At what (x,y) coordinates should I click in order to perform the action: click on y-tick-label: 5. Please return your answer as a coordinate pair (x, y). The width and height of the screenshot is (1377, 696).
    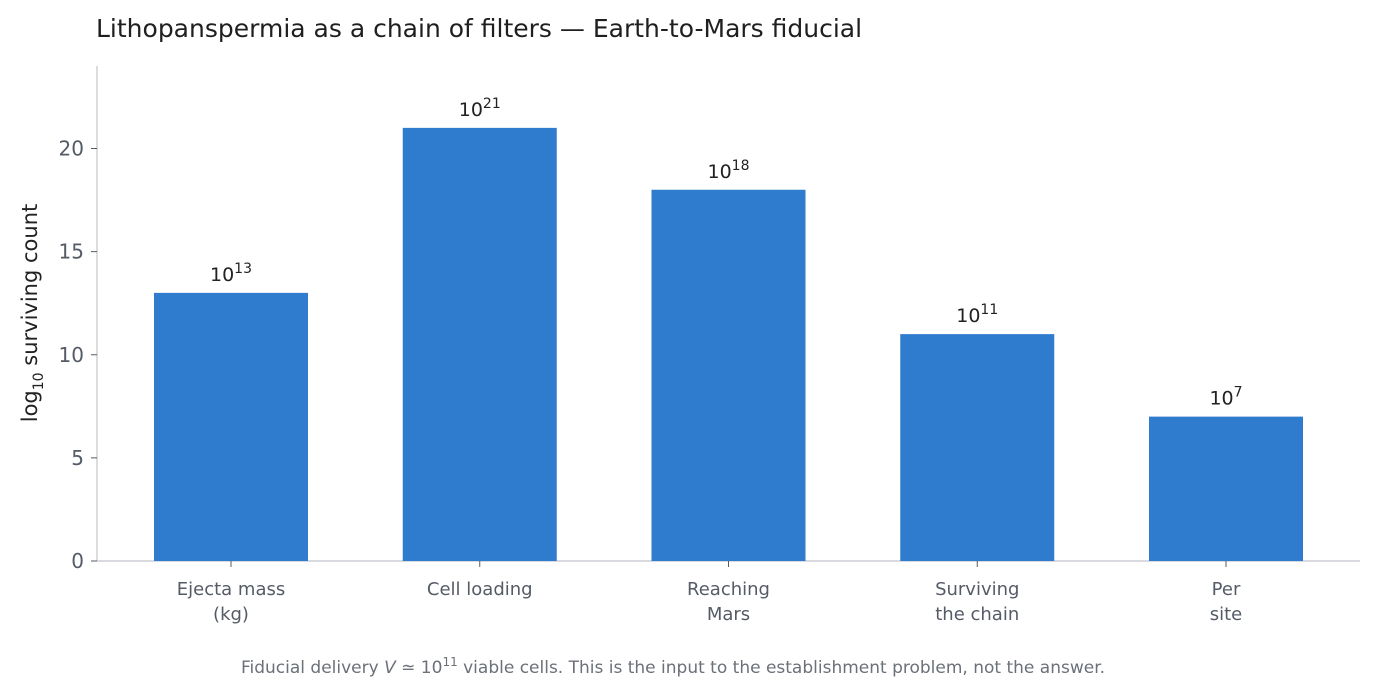
    Looking at the image, I should click on (77, 458).